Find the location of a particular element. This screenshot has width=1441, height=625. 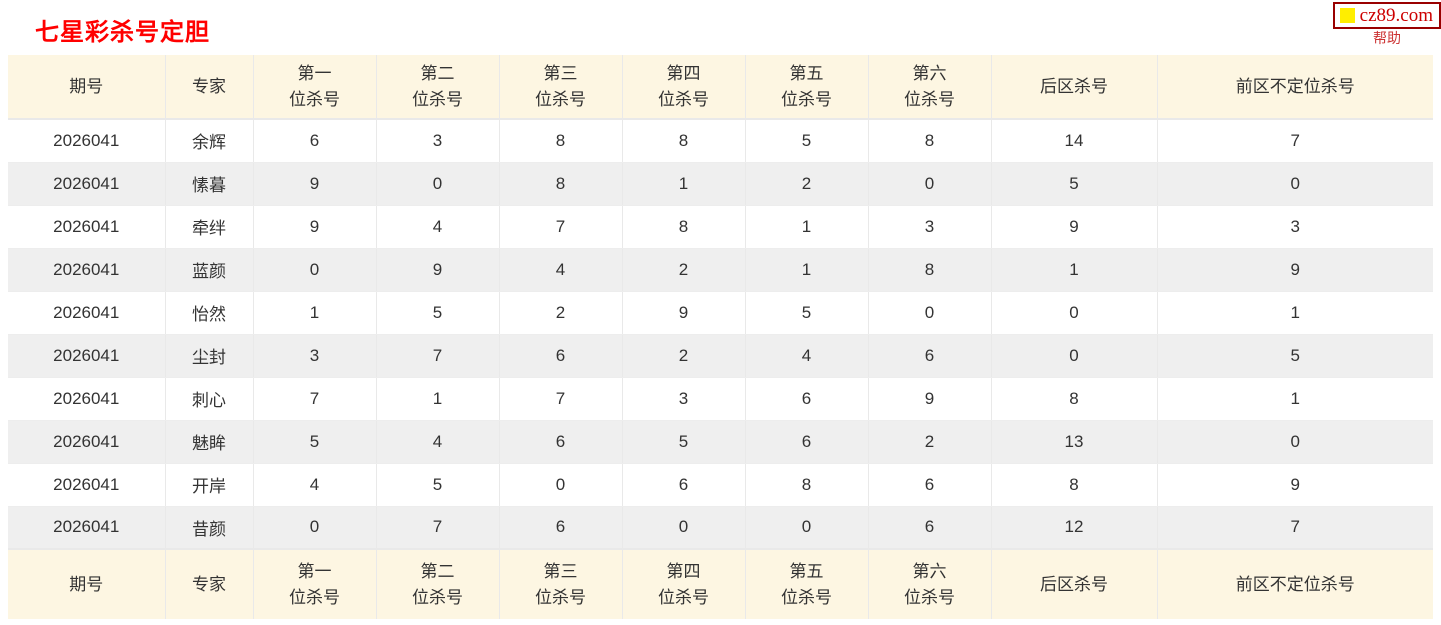

table-row: 2026041 牵绊 9 4 7 8 1 3 9 3 is located at coordinates (720, 227).